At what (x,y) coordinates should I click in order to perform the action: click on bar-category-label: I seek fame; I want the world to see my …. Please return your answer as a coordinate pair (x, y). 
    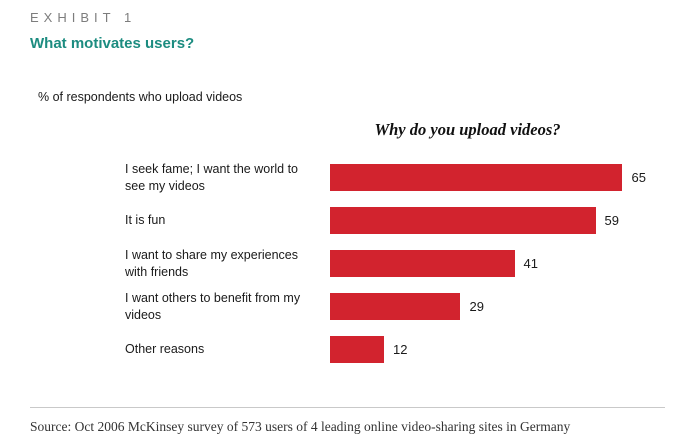
    Looking at the image, I should click on (211, 177).